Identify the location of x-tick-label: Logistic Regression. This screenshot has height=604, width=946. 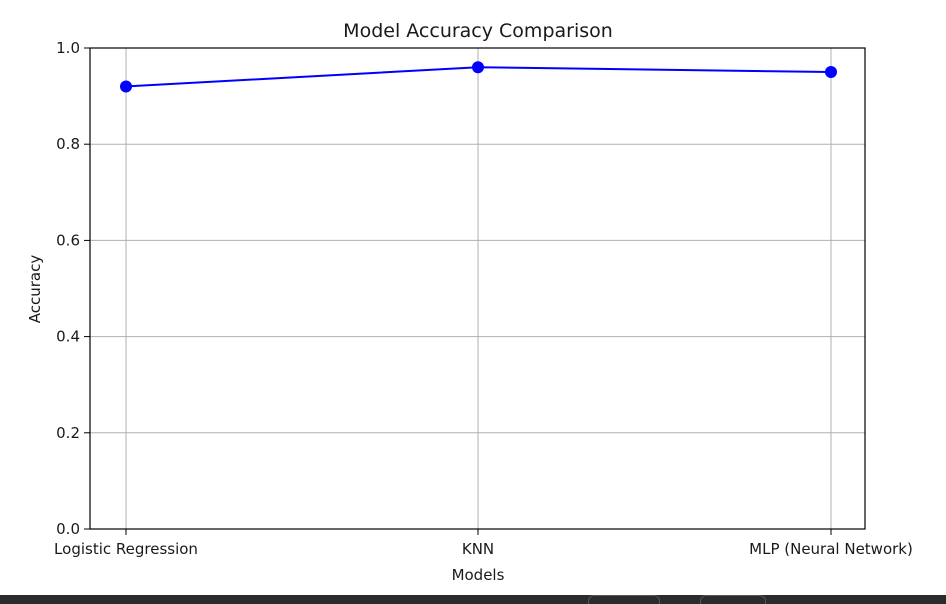
(126, 549).